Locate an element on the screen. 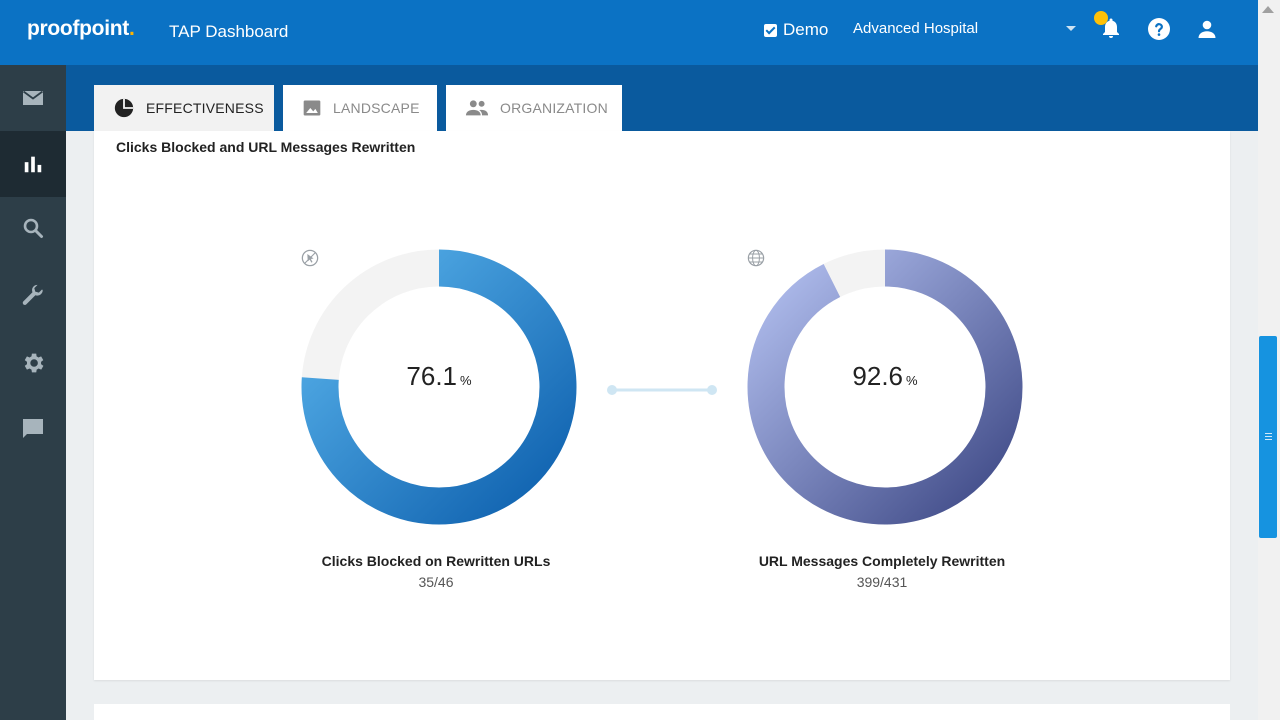 Image resolution: width=1280 pixels, height=720 pixels. user-icon is located at coordinates (1207, 29).